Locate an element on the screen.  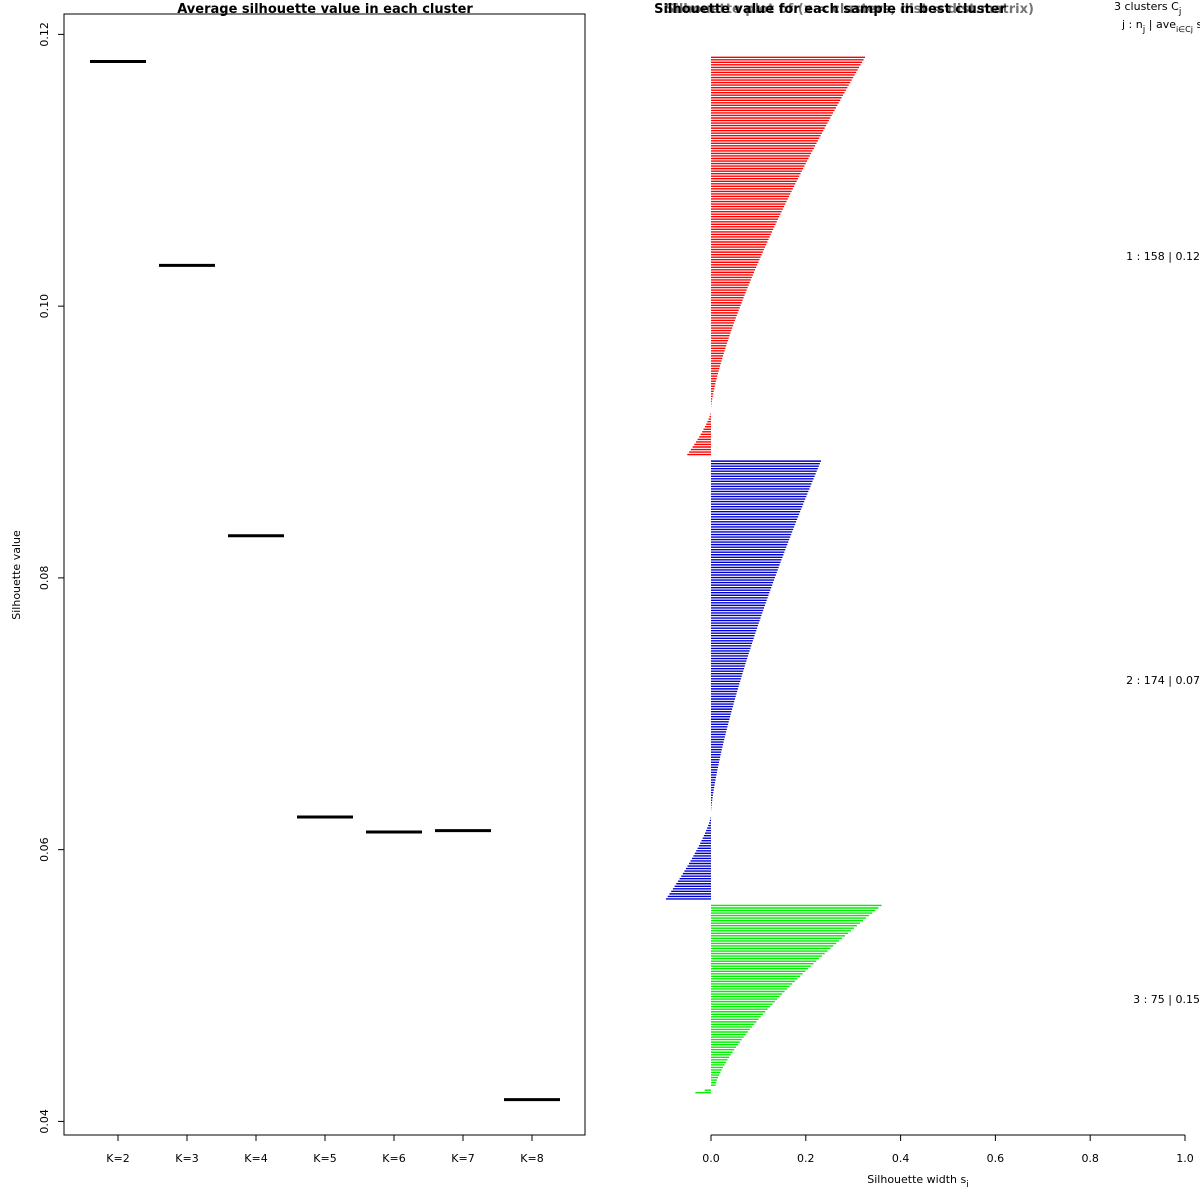
left-x-ticks: K=2 K=3 K=4 K=5 K=6 K=7 K=8 is located at coordinates (325, 1150).